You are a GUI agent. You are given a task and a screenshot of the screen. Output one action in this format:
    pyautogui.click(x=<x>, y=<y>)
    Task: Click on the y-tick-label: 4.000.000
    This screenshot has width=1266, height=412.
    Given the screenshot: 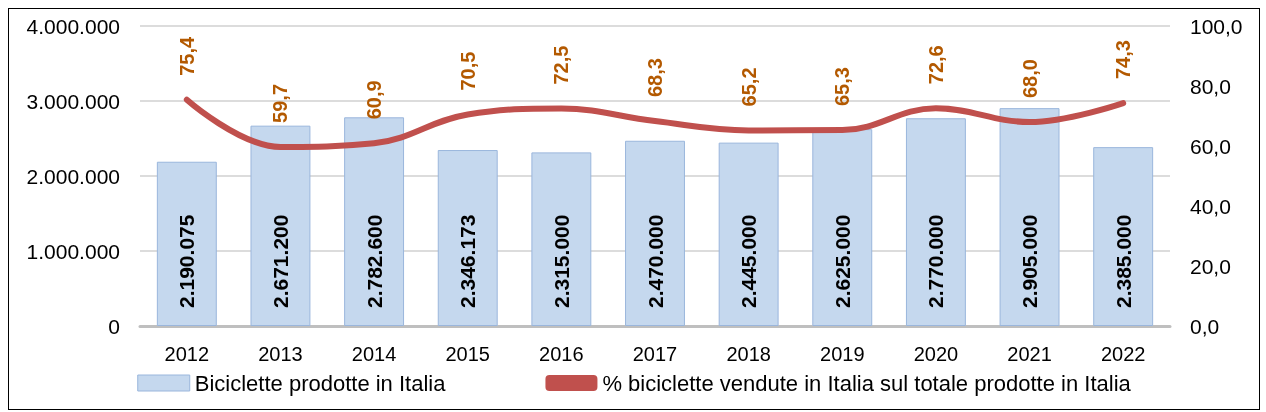 What is the action you would take?
    pyautogui.click(x=73, y=26)
    